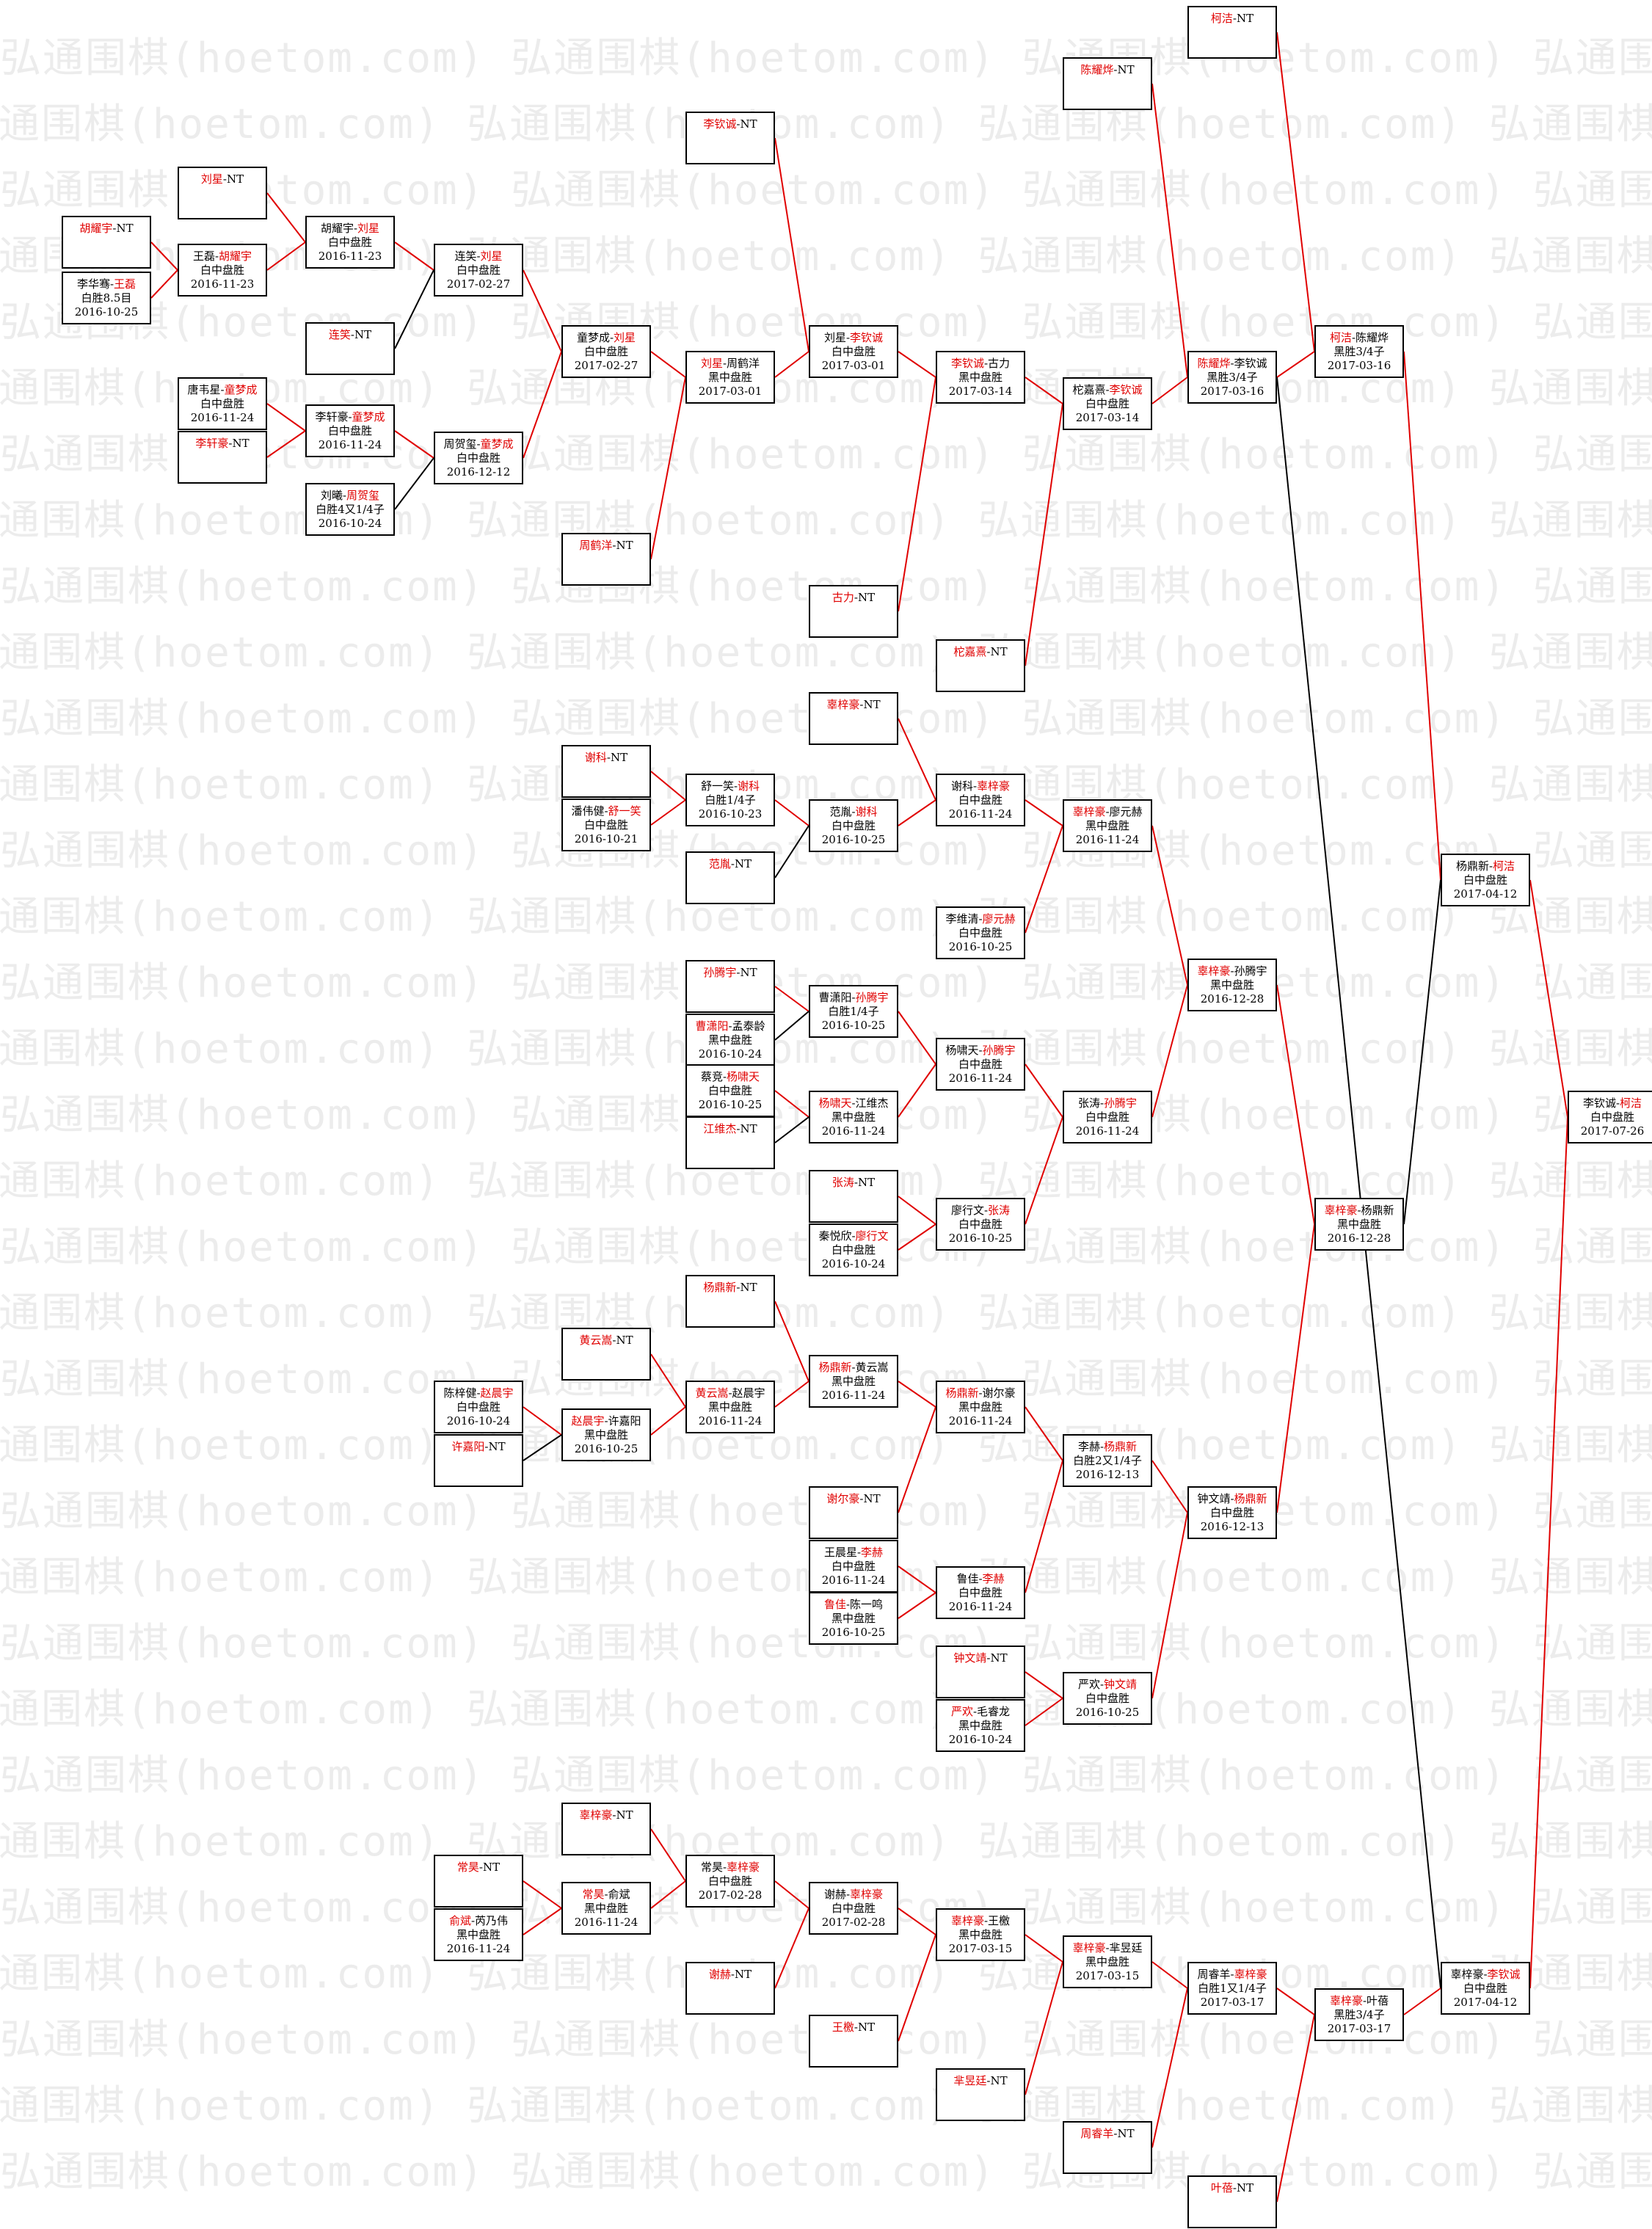 This screenshot has height=2229, width=1652. I want to click on match-box: 蔡竞-杨啸天 白中盘胜 2016-10-25, so click(730, 1090).